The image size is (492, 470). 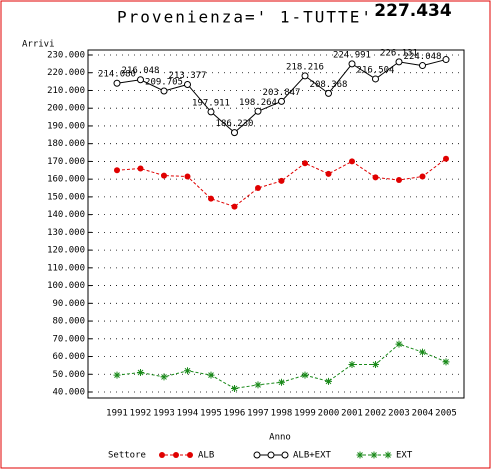 I want to click on y-tick-label: 150.000, so click(x=66, y=197).